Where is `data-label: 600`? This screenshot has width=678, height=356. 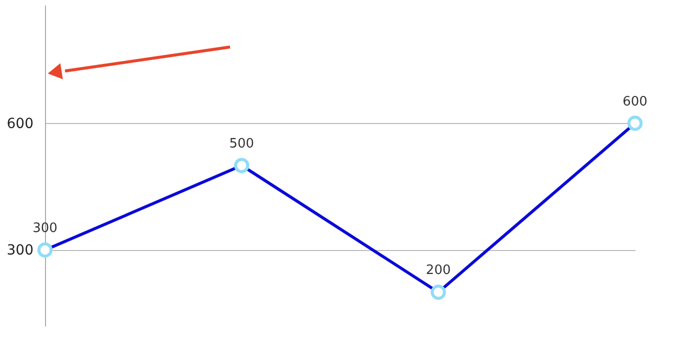
data-label: 600 is located at coordinates (635, 102).